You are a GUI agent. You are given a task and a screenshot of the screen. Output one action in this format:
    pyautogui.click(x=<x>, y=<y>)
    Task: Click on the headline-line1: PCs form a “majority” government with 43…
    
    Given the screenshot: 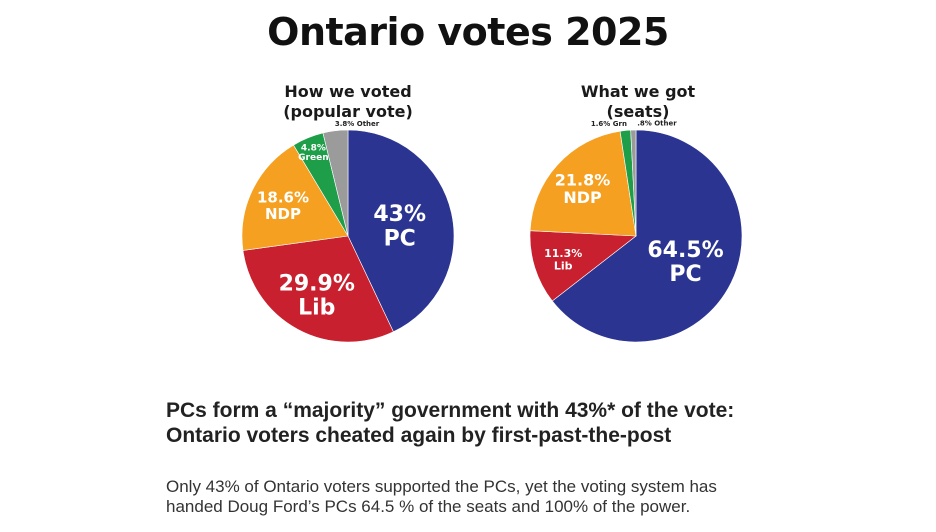 What is the action you would take?
    pyautogui.click(x=450, y=410)
    